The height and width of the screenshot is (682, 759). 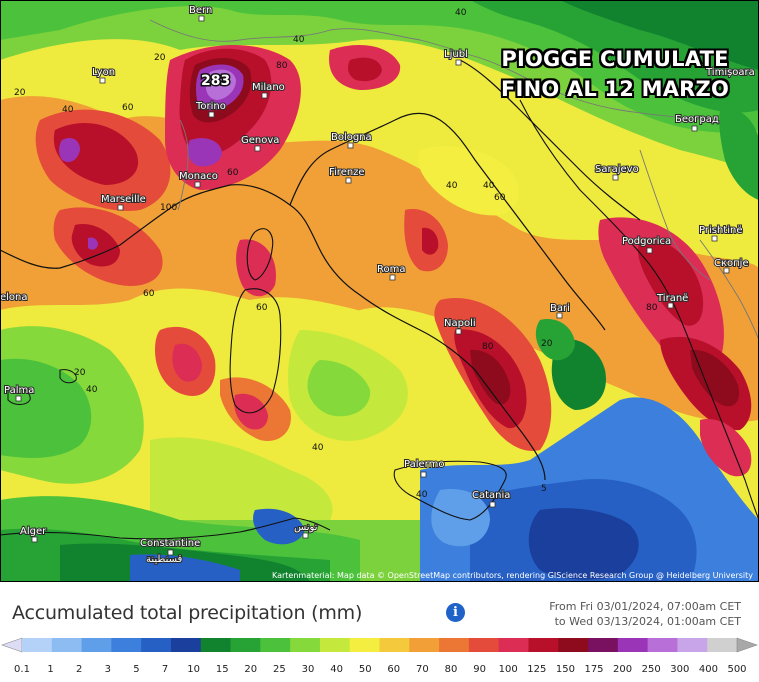 What do you see at coordinates (708, 669) in the screenshot?
I see `scale-tick-label: 400` at bounding box center [708, 669].